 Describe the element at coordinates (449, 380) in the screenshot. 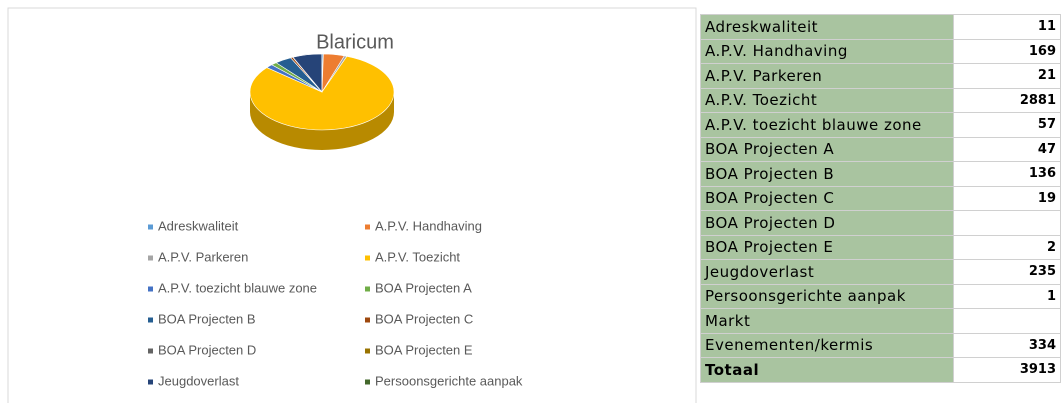

I see `legend-label: Persoonsgerichte aanpak` at that location.